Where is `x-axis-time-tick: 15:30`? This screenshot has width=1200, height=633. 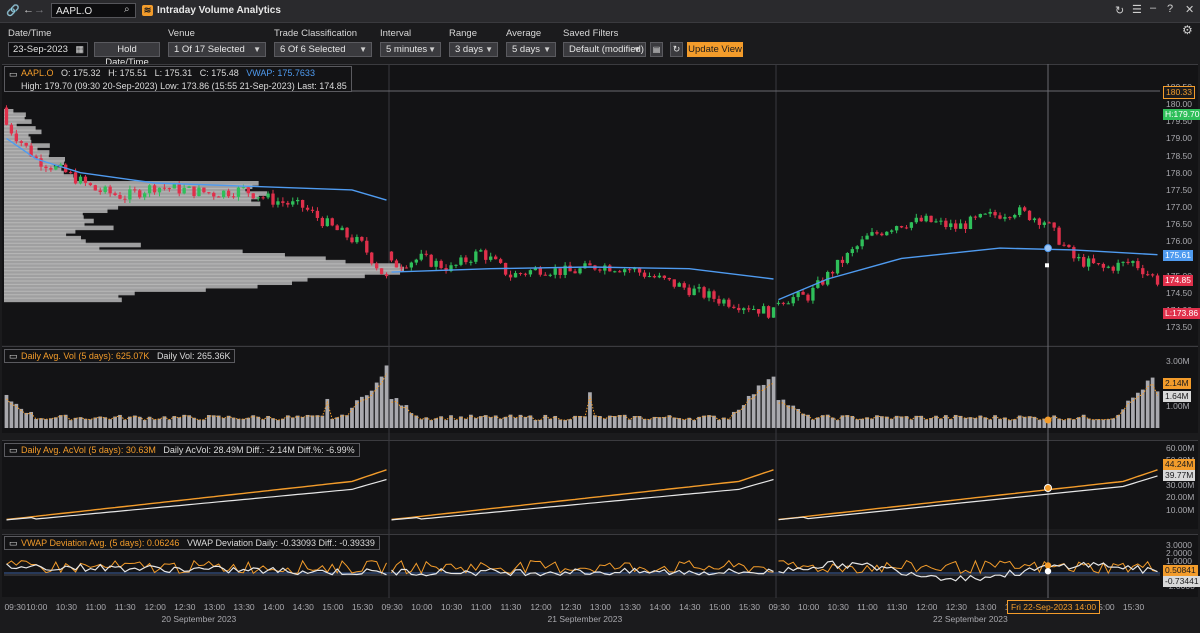
x-axis-time-tick: 15:30 is located at coordinates (1133, 607).